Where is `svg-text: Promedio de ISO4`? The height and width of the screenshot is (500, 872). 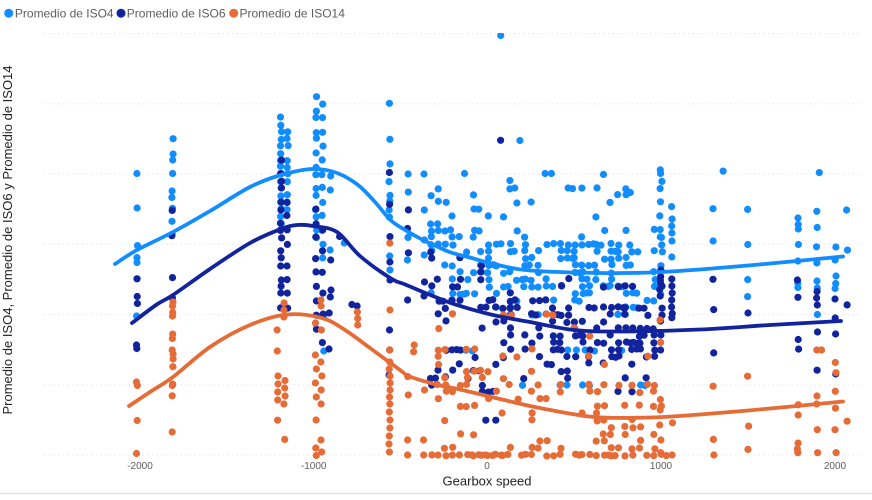
svg-text: Promedio de ISO4 is located at coordinates (64, 13).